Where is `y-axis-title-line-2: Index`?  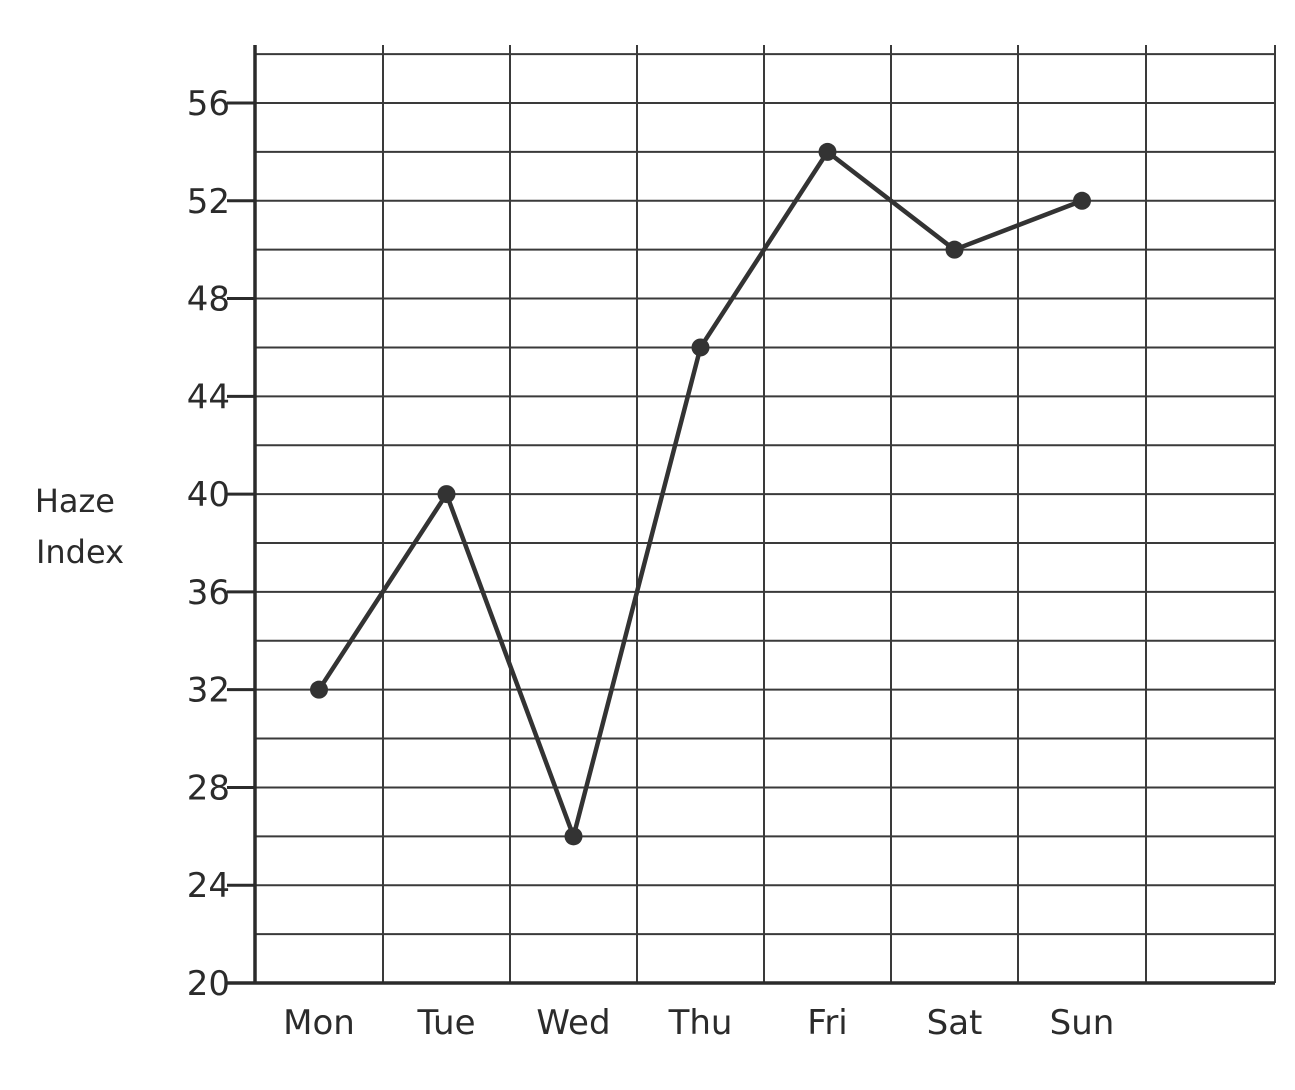
y-axis-title-line-2: Index is located at coordinates (80, 552).